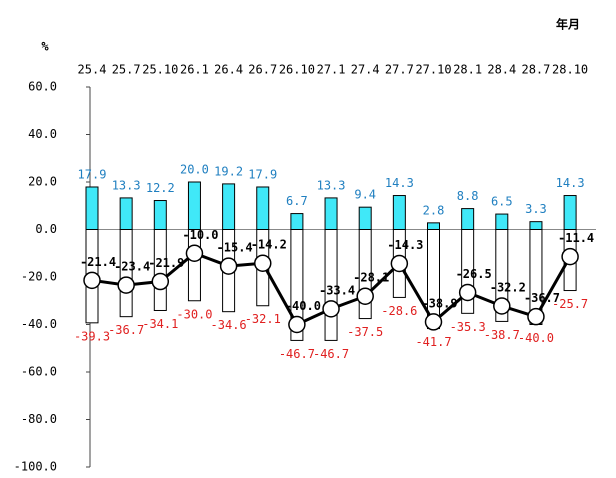 Image resolution: width=616 pixels, height=478 pixels. I want to click on line-label: -32.2, so click(508, 287).